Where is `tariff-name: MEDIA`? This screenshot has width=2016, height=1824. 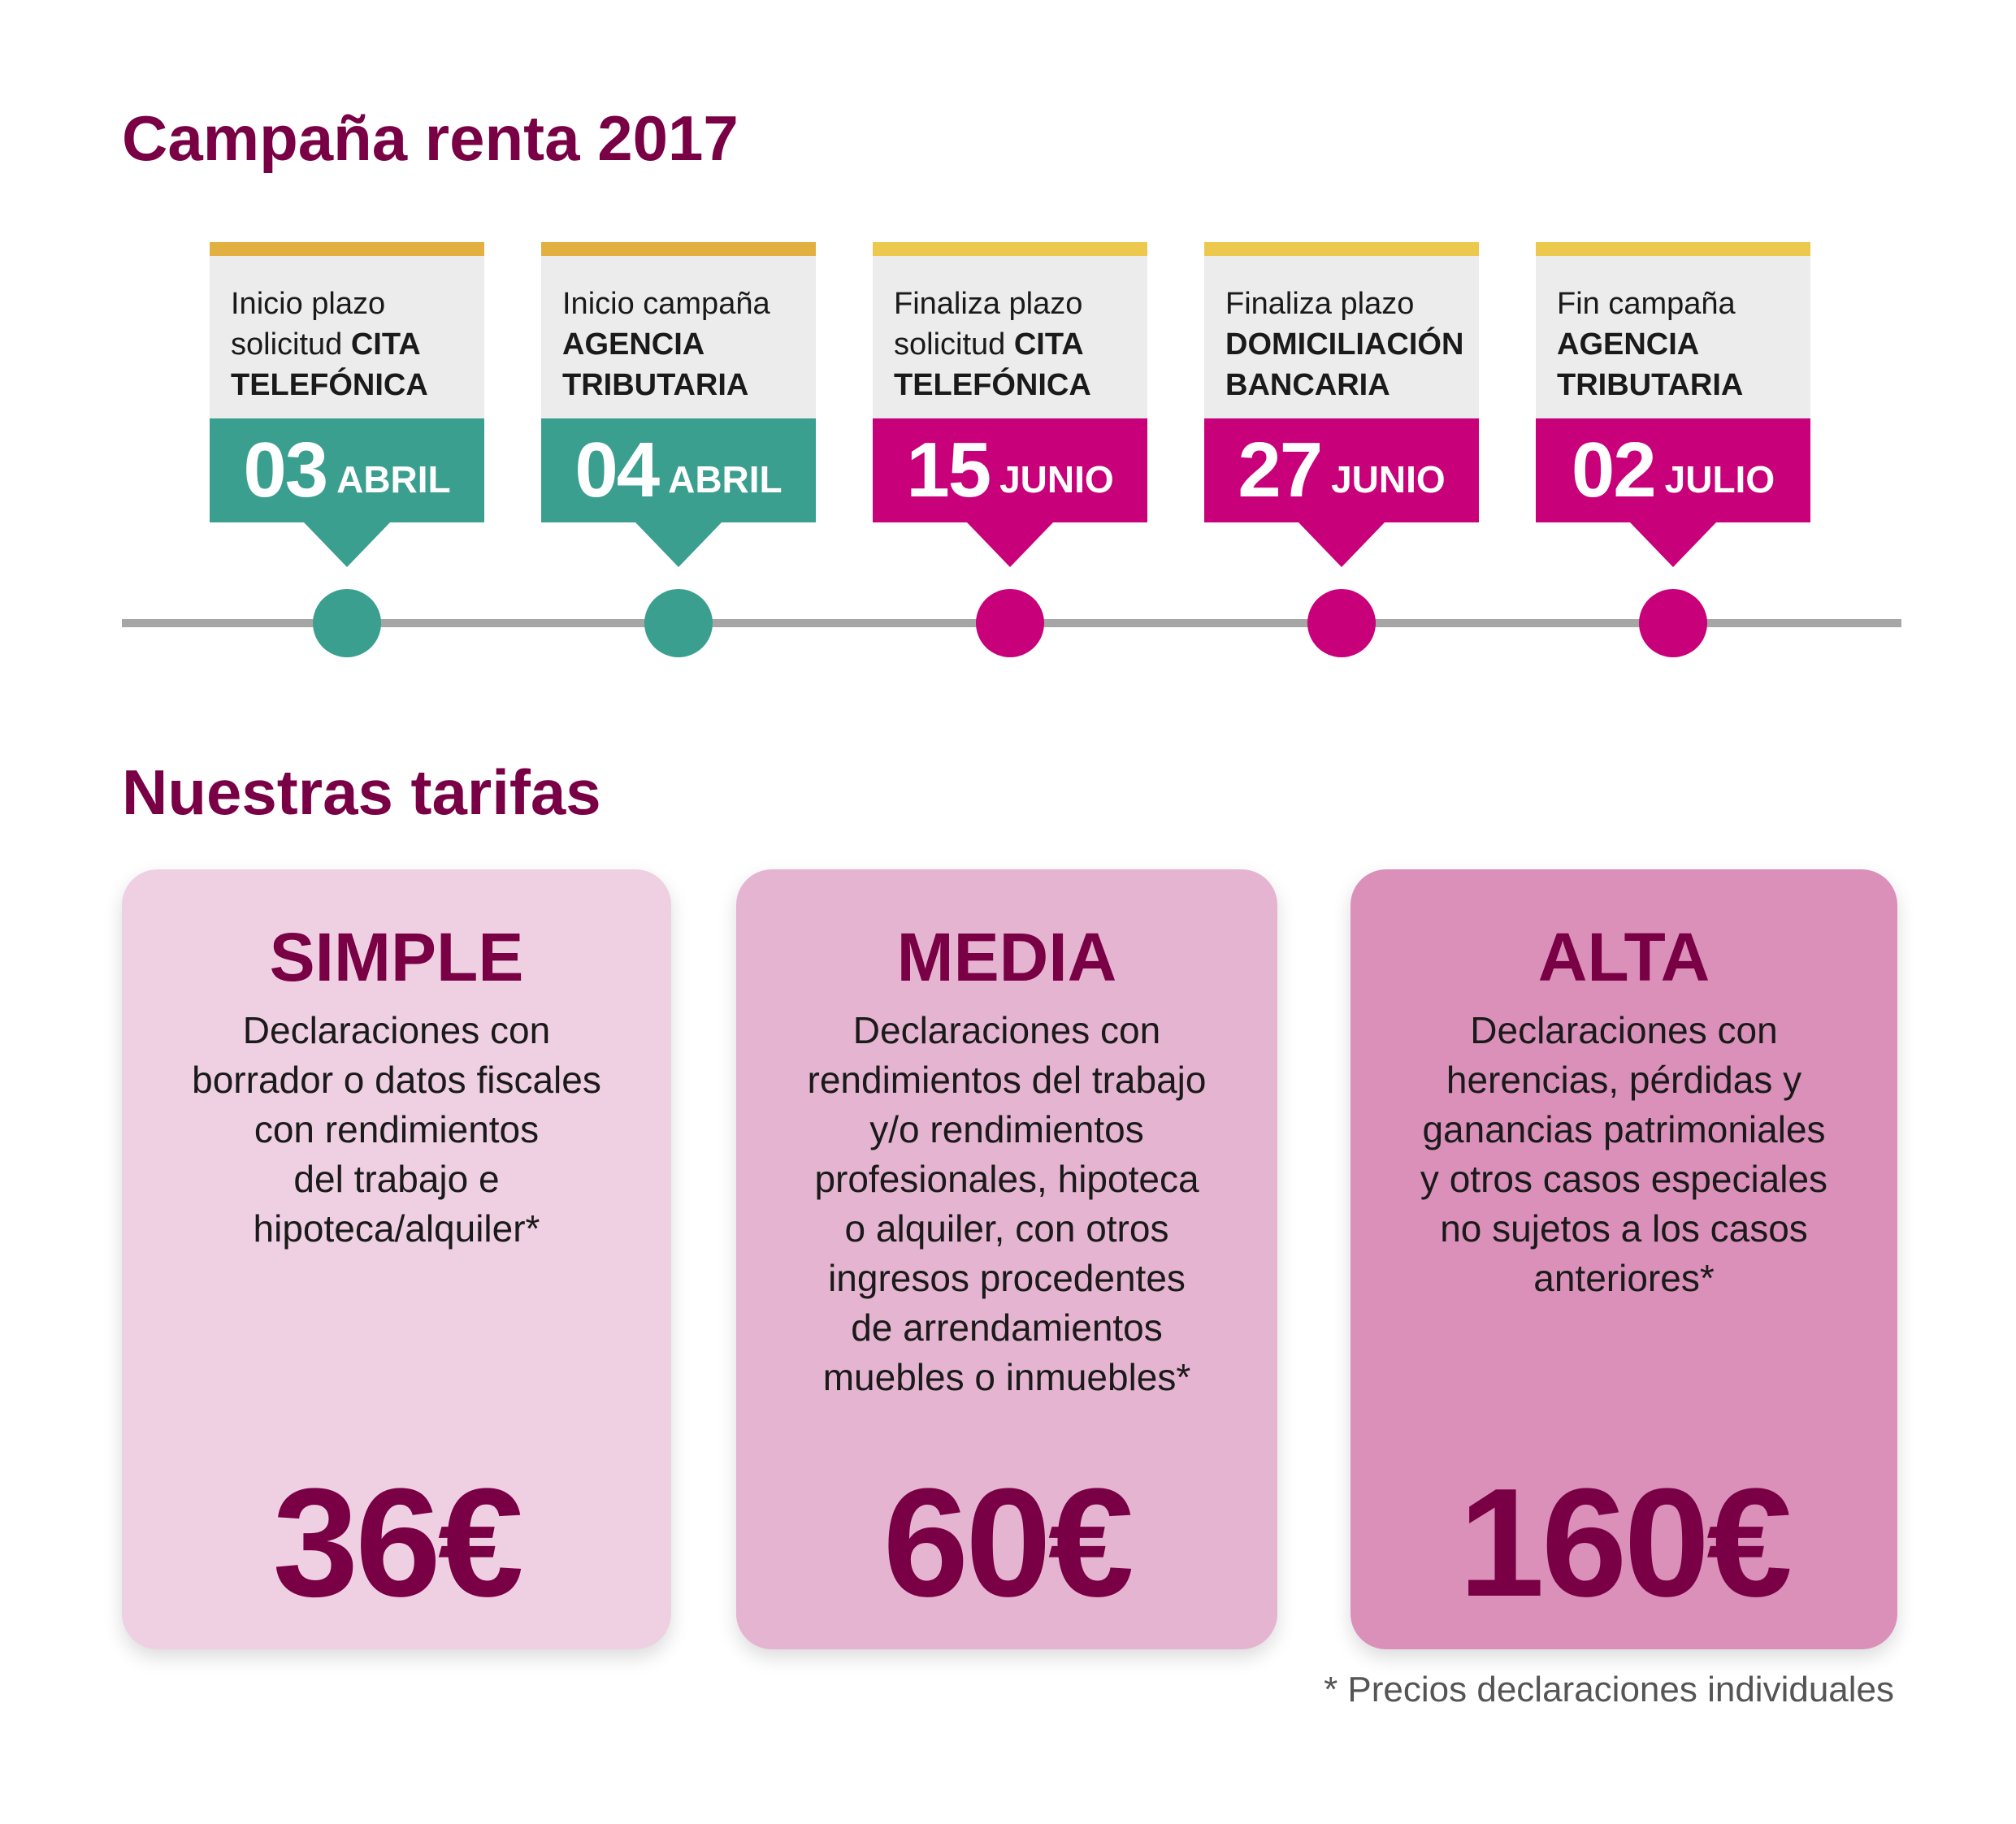 tariff-name: MEDIA is located at coordinates (1006, 957).